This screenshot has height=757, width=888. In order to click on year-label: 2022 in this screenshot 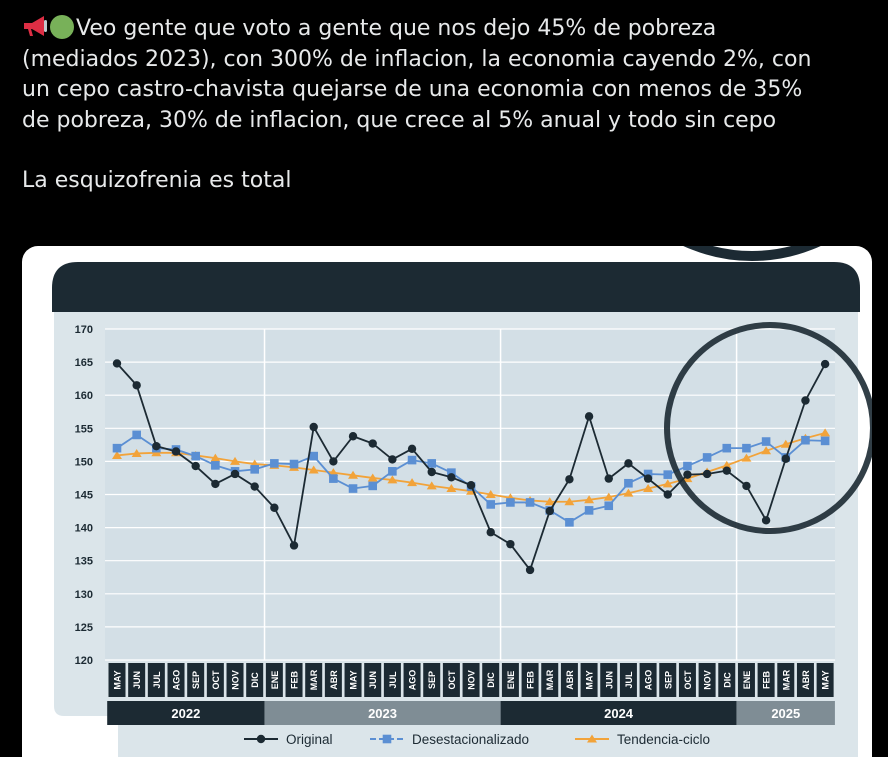, I will do `click(185, 713)`.